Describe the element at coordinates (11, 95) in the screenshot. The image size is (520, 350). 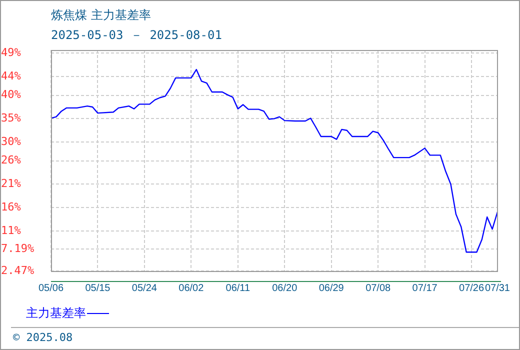
I see `y-tick-label: 40%` at that location.